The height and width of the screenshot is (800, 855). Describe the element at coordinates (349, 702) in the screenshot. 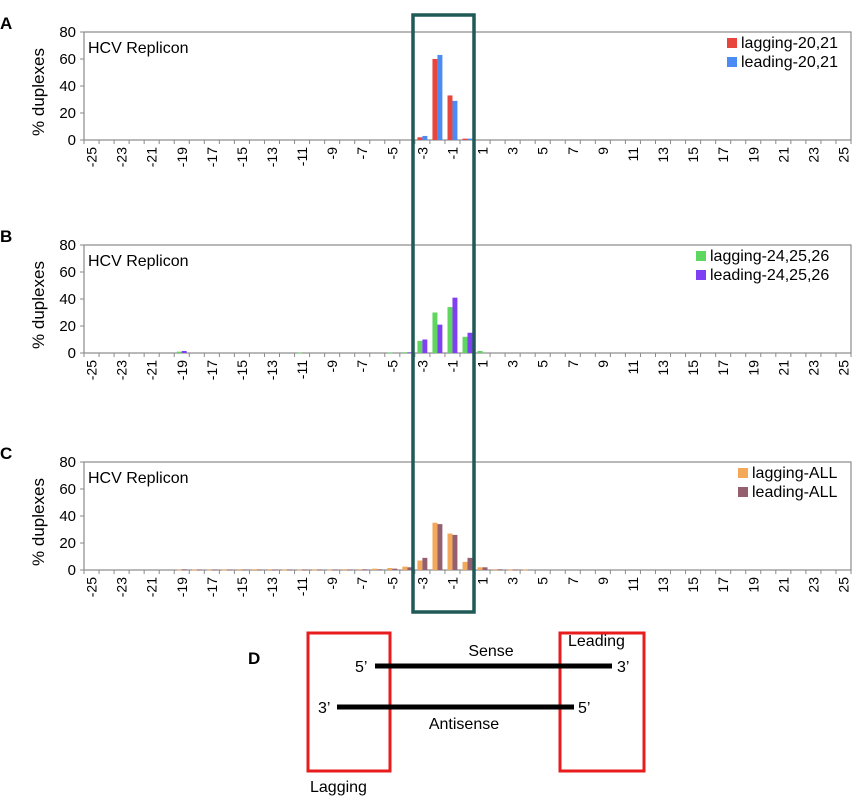

I see `lagging-box` at that location.